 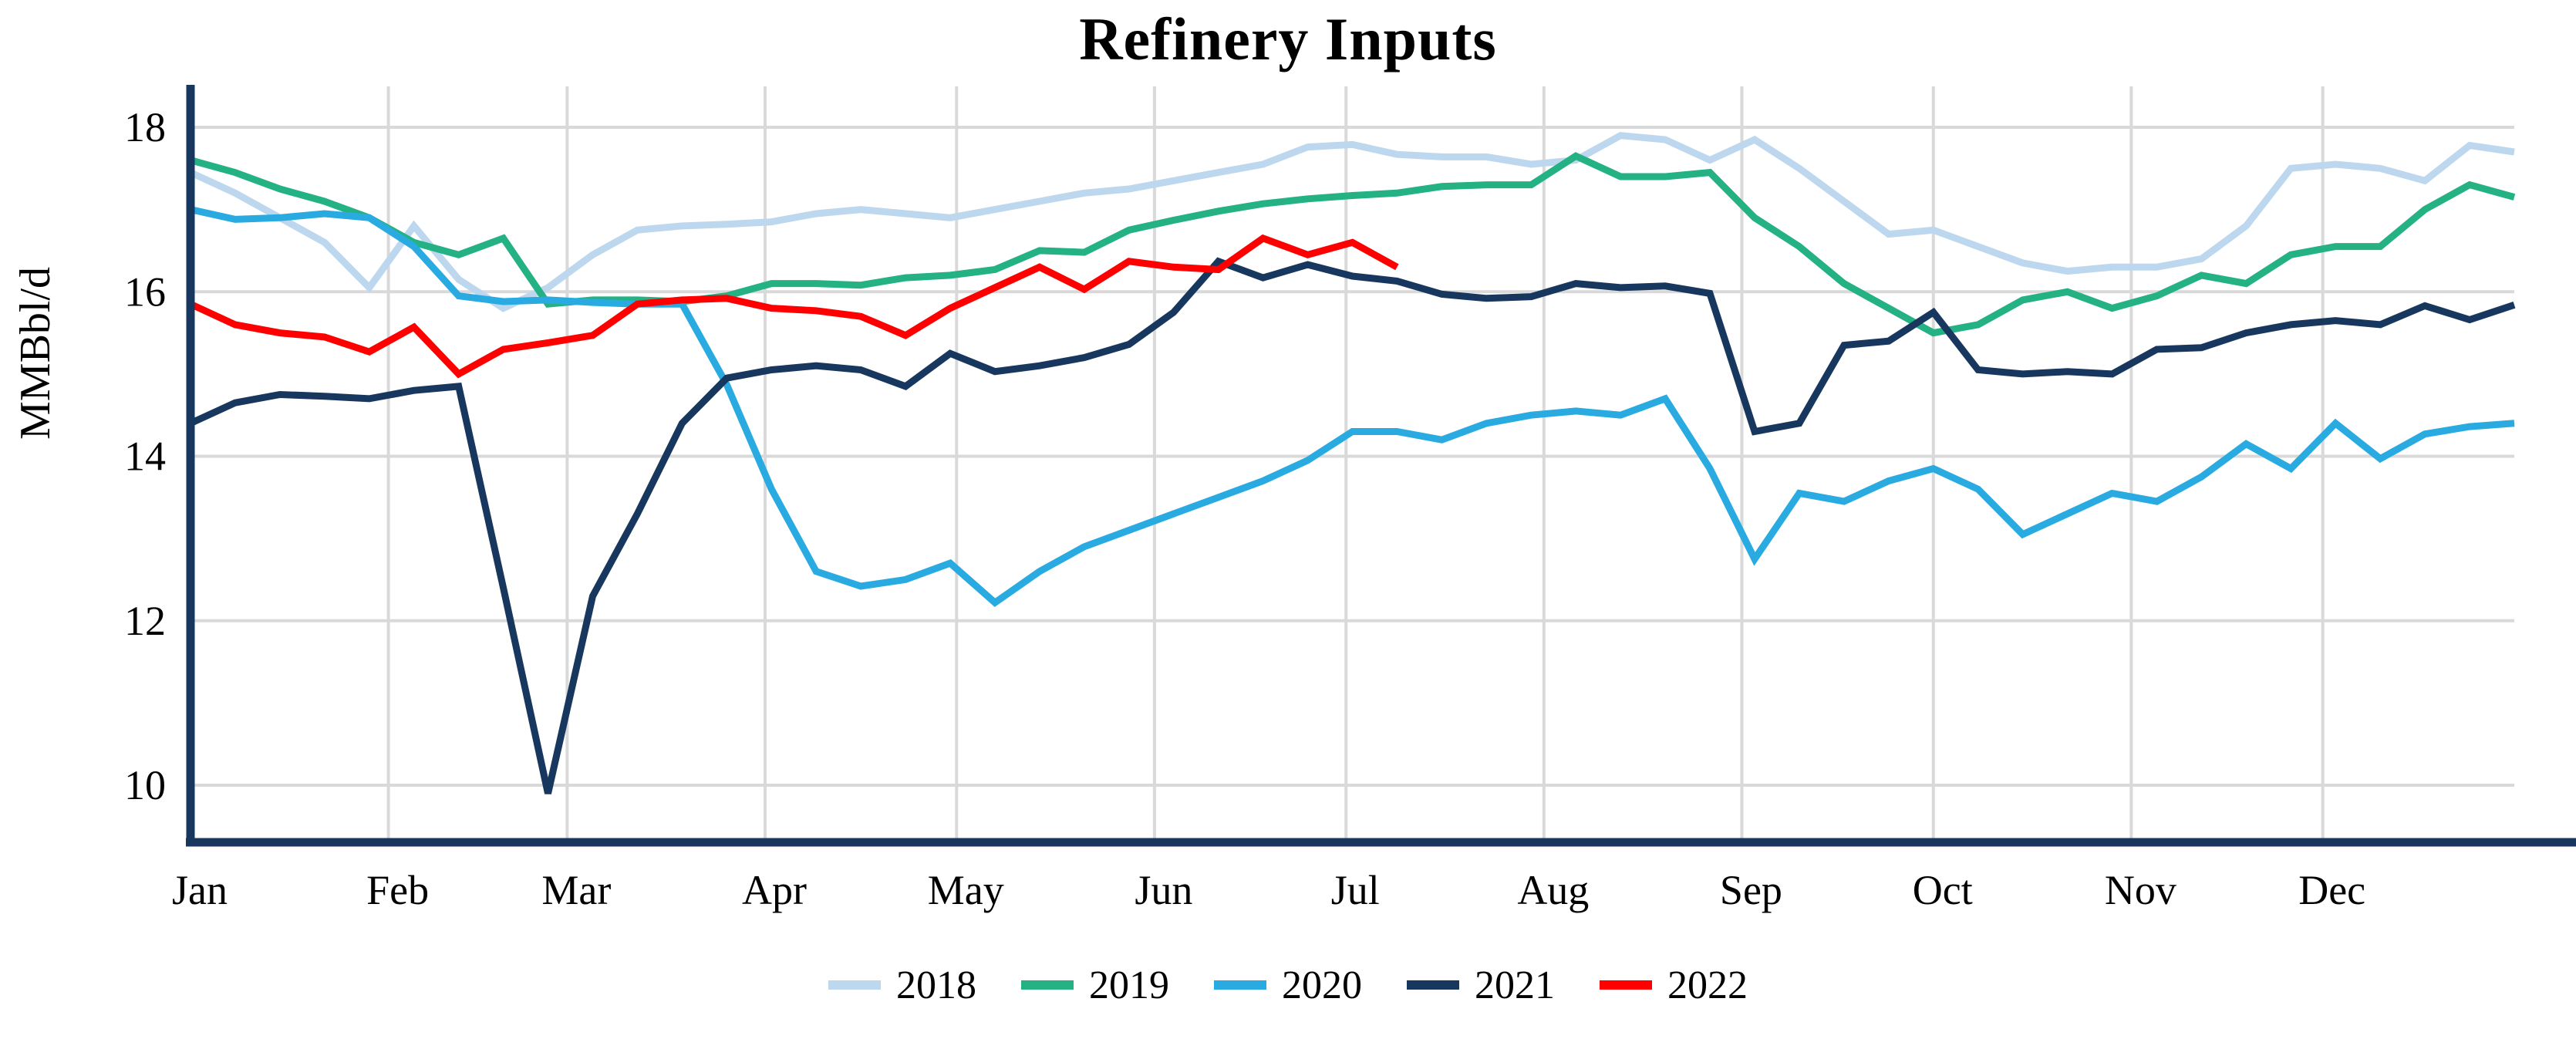 What do you see at coordinates (1129, 985) in the screenshot?
I see `legend-label-2019: 2019` at bounding box center [1129, 985].